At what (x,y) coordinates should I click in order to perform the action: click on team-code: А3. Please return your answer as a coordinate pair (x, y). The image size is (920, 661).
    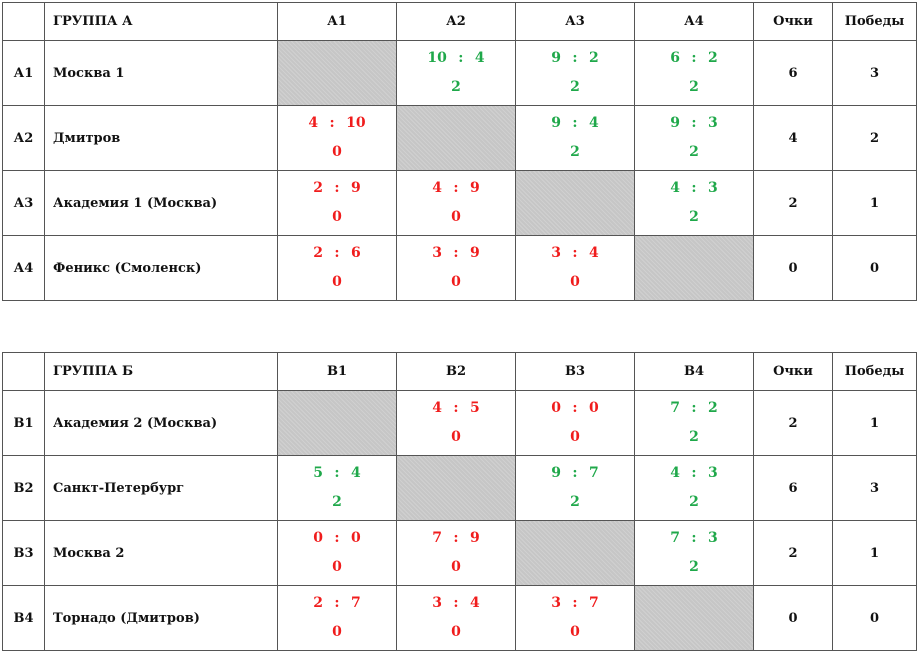
    Looking at the image, I should click on (23, 203).